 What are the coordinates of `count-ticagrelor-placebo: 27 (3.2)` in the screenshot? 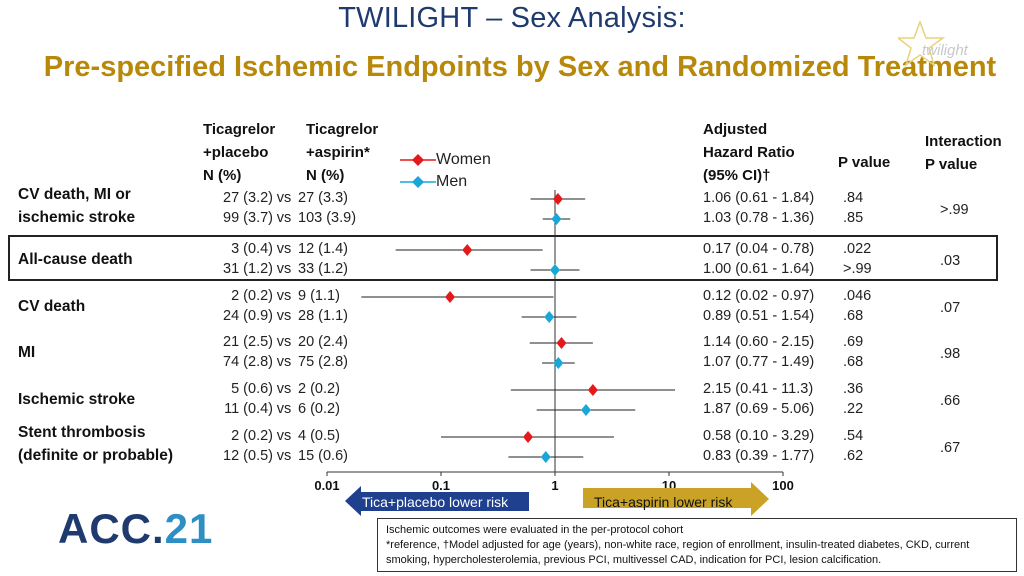 It's located at (248, 198).